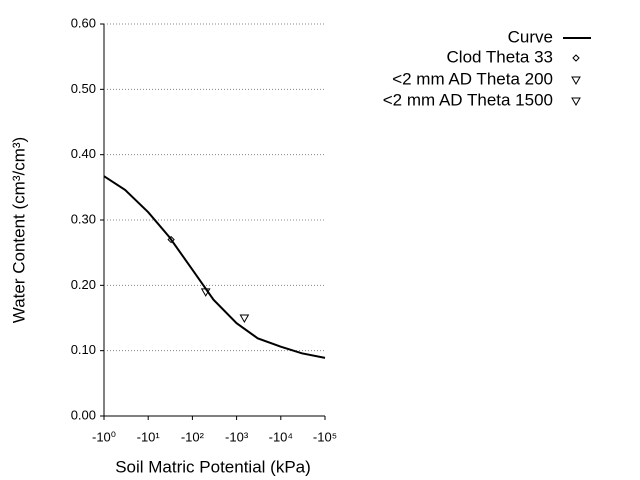  I want to click on x-tick-label: -10⁵, so click(325, 436).